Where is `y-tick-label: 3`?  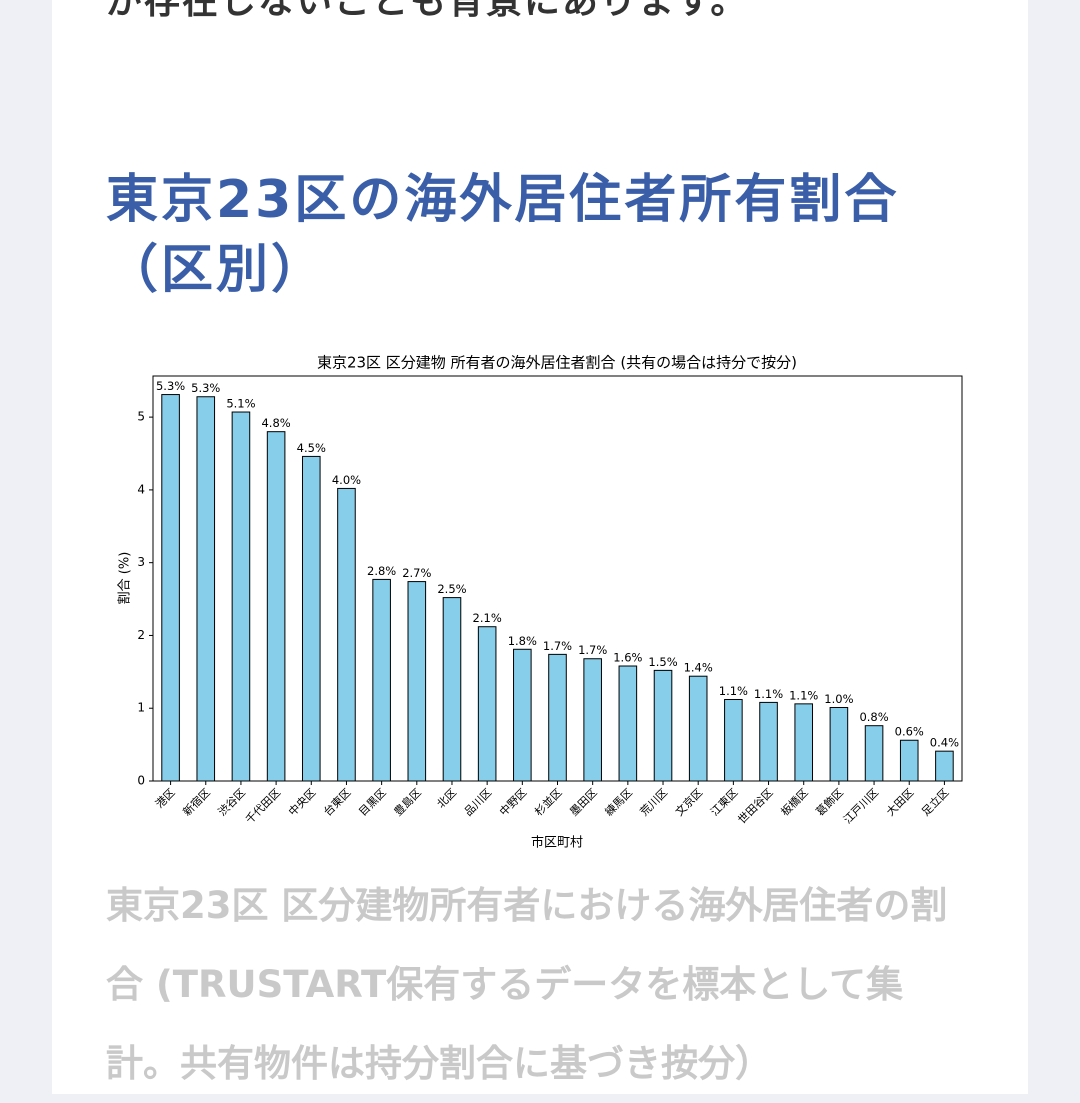
y-tick-label: 3 is located at coordinates (141, 562).